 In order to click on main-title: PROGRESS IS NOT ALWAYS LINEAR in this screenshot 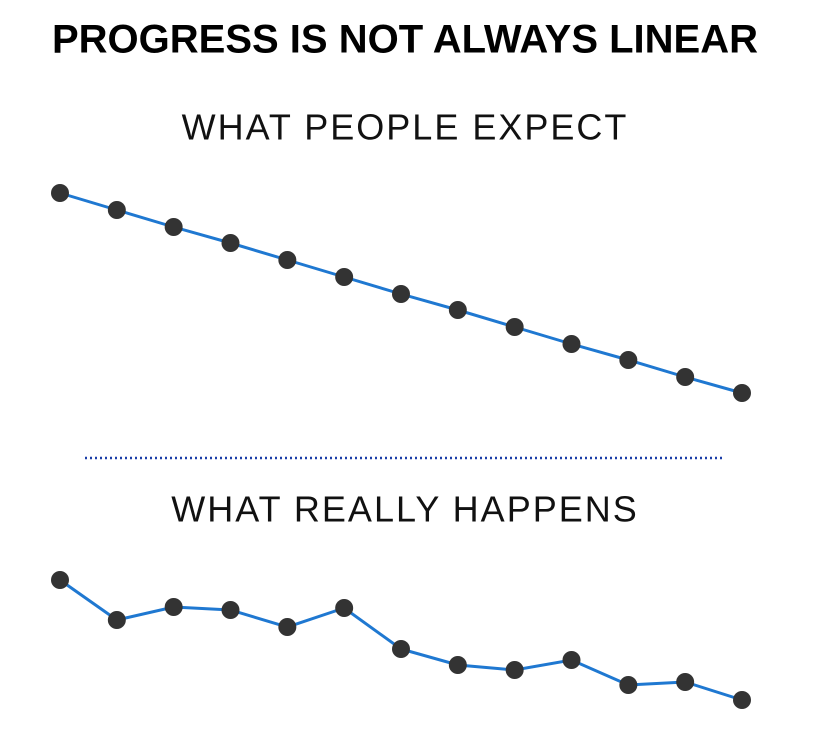, I will do `click(405, 40)`.